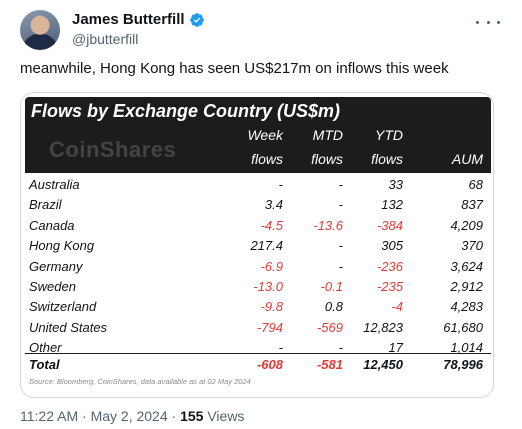 The height and width of the screenshot is (429, 522). I want to click on header-mtd: MTD, so click(327, 135).